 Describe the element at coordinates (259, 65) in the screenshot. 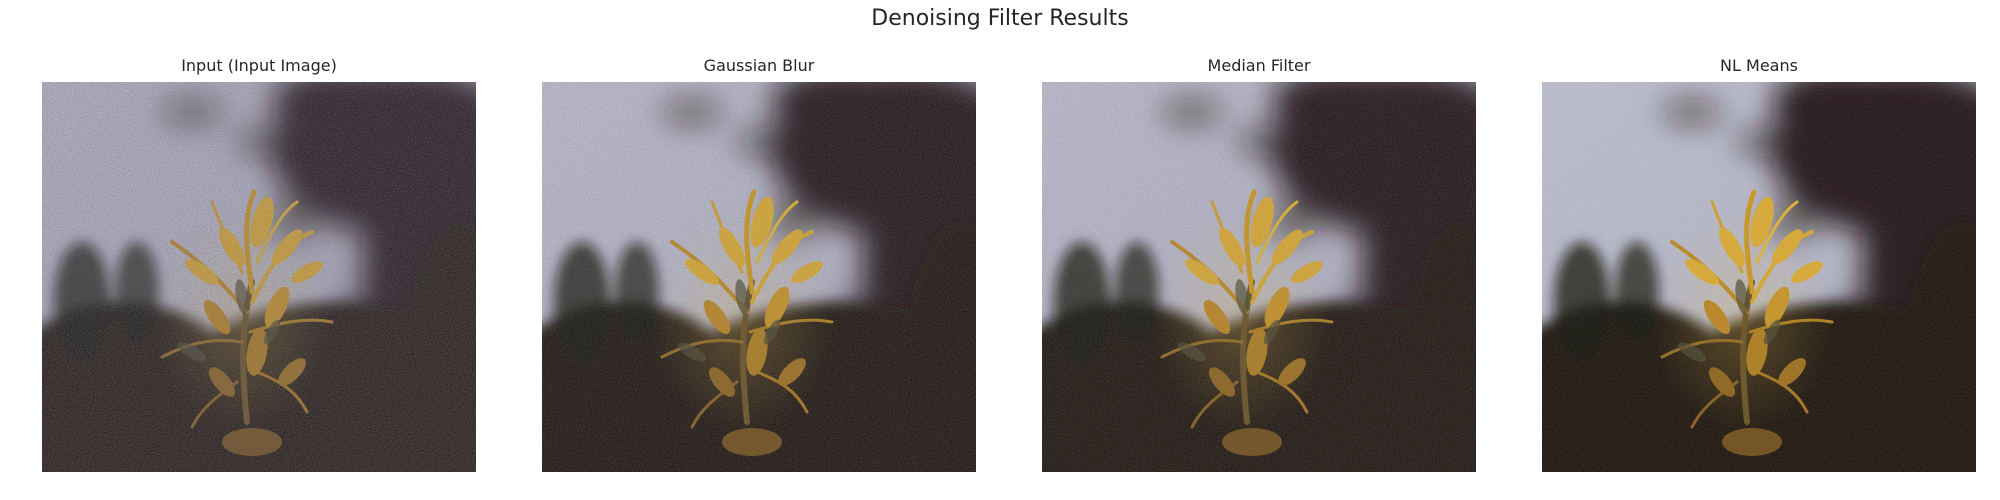

I see `panel-title-input: Input (Input Image)` at that location.